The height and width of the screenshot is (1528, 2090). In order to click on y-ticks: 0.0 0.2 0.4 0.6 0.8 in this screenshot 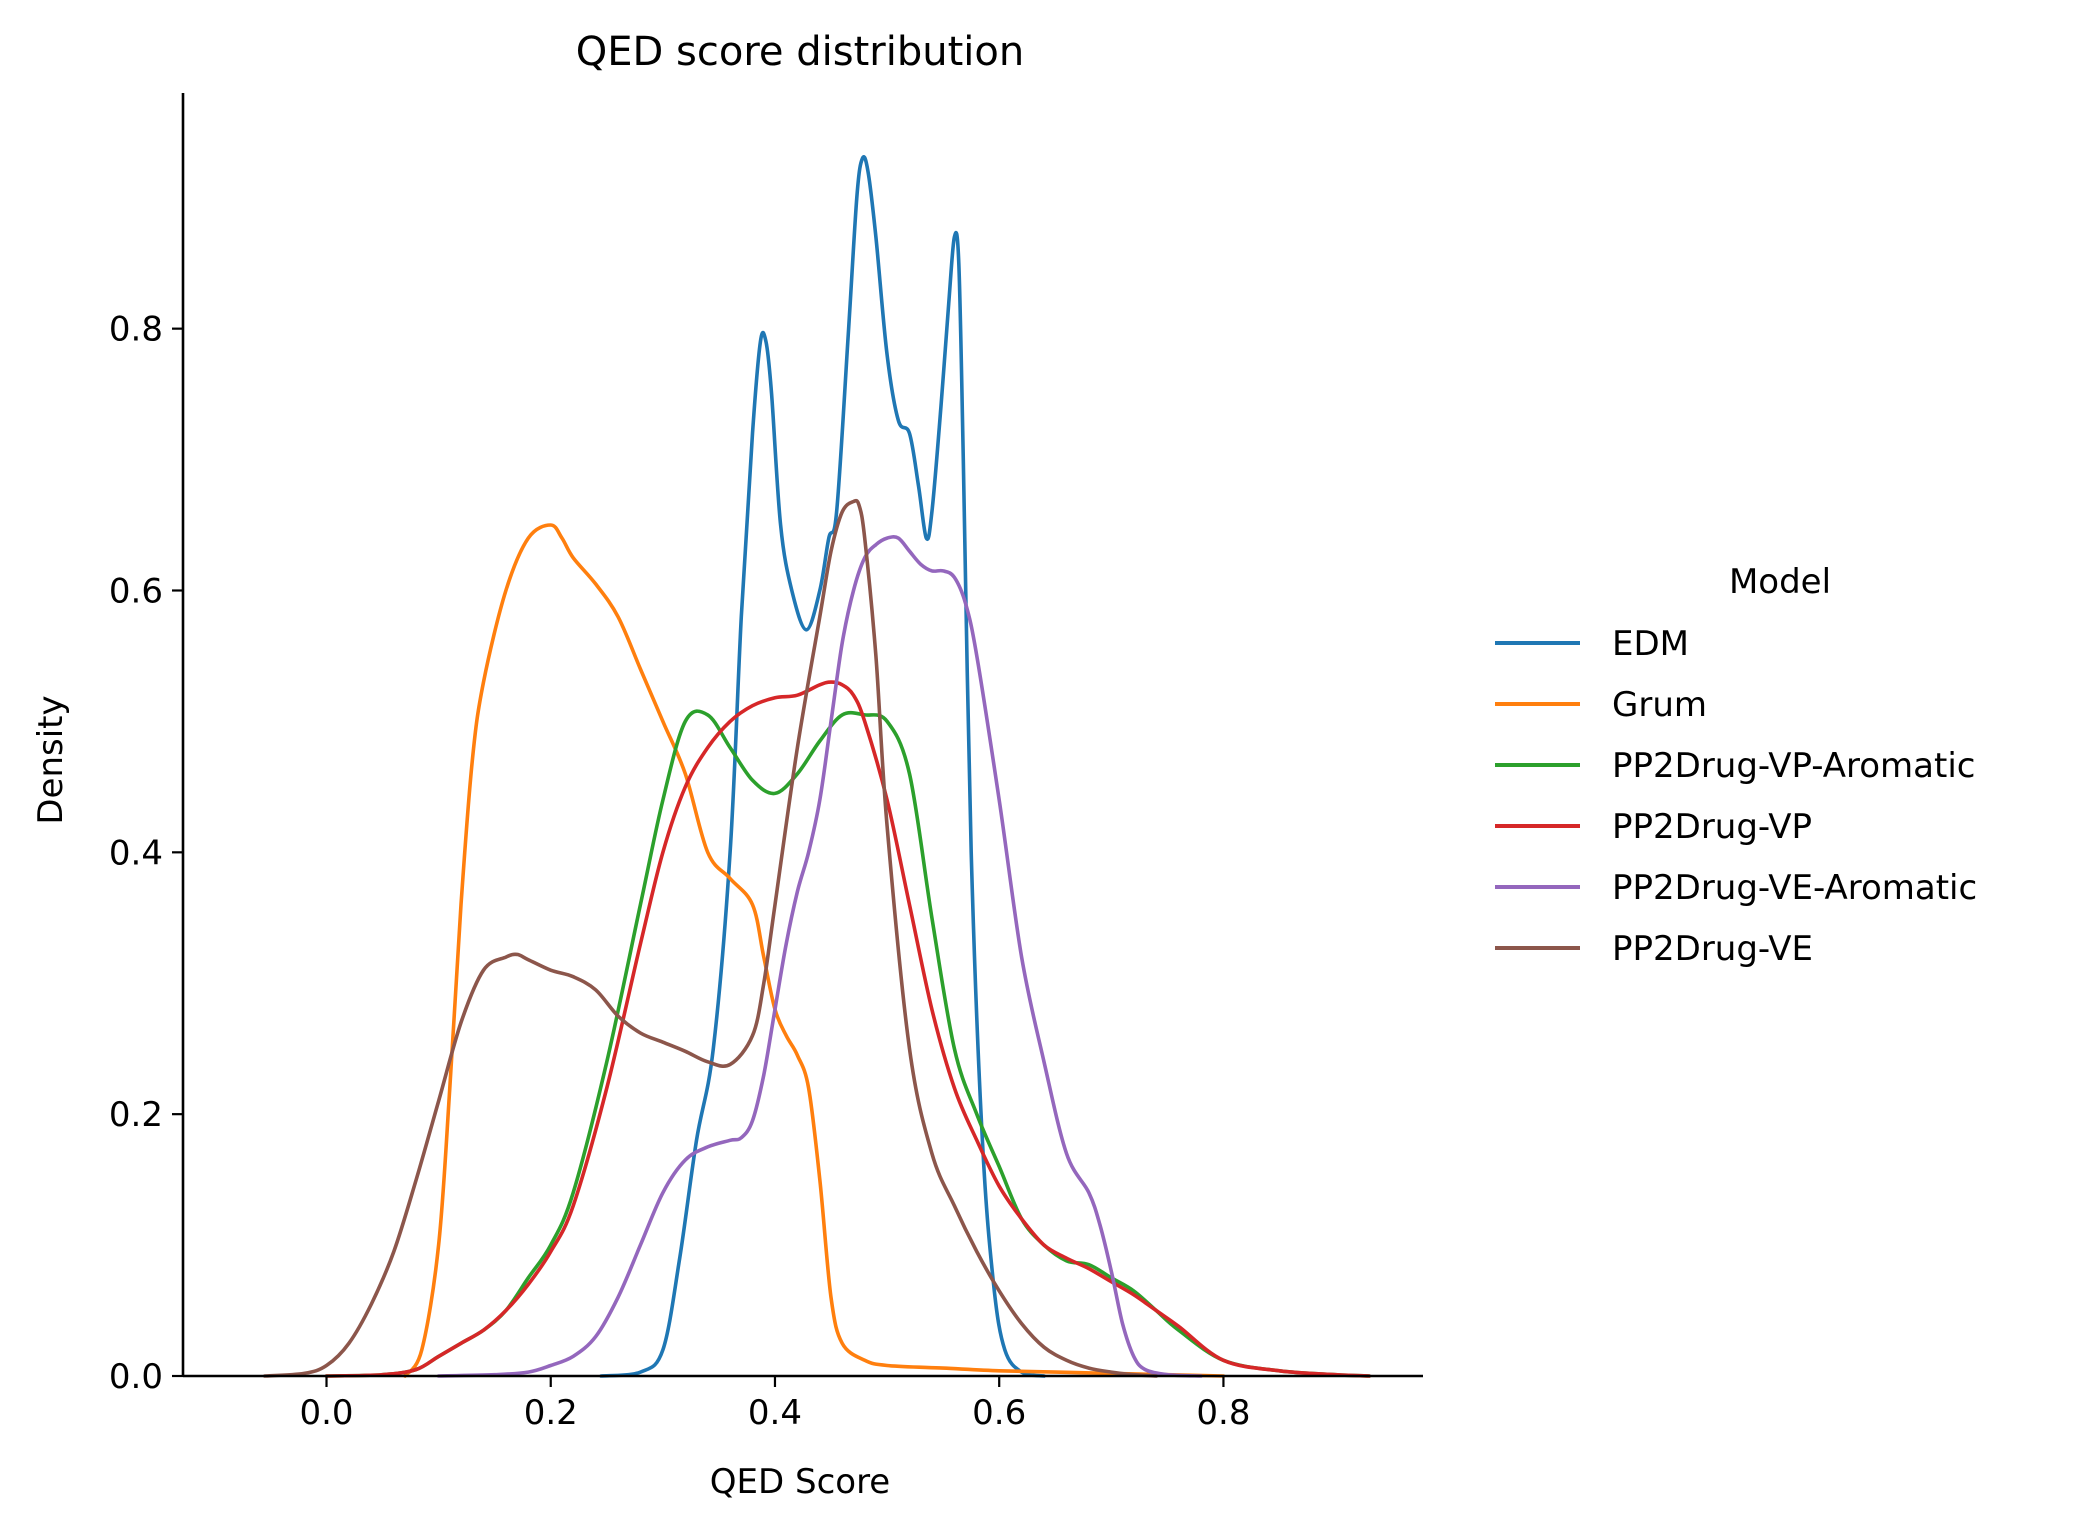, I will do `click(146, 853)`.